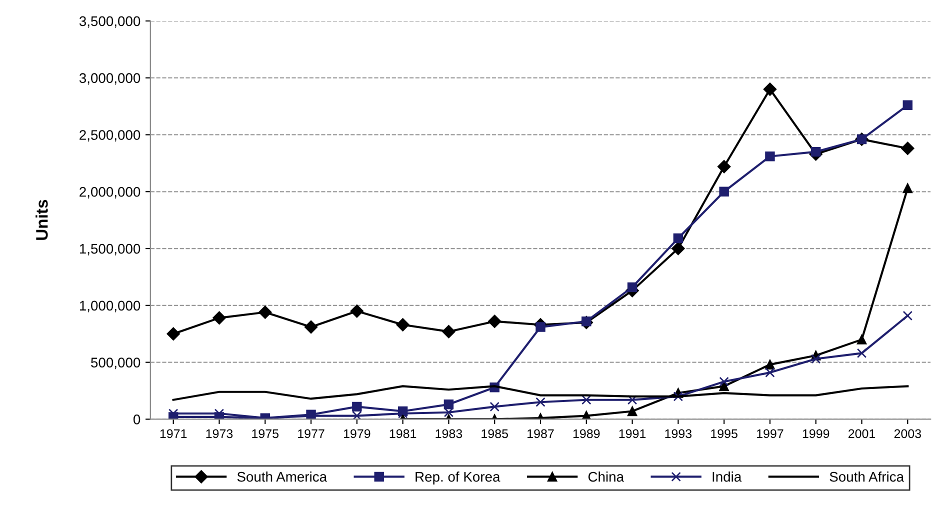 The width and height of the screenshot is (940, 524). Describe the element at coordinates (449, 433) in the screenshot. I see `x-tick-label: 1983` at that location.